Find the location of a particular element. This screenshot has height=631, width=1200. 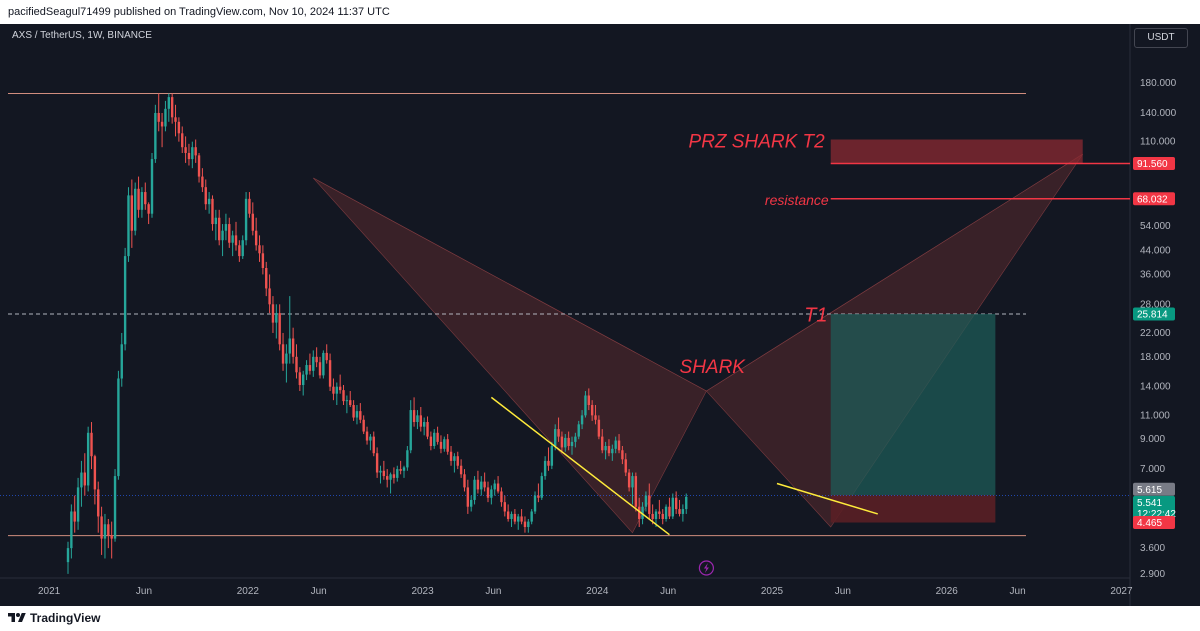

currency-button: USDT is located at coordinates (1161, 38).